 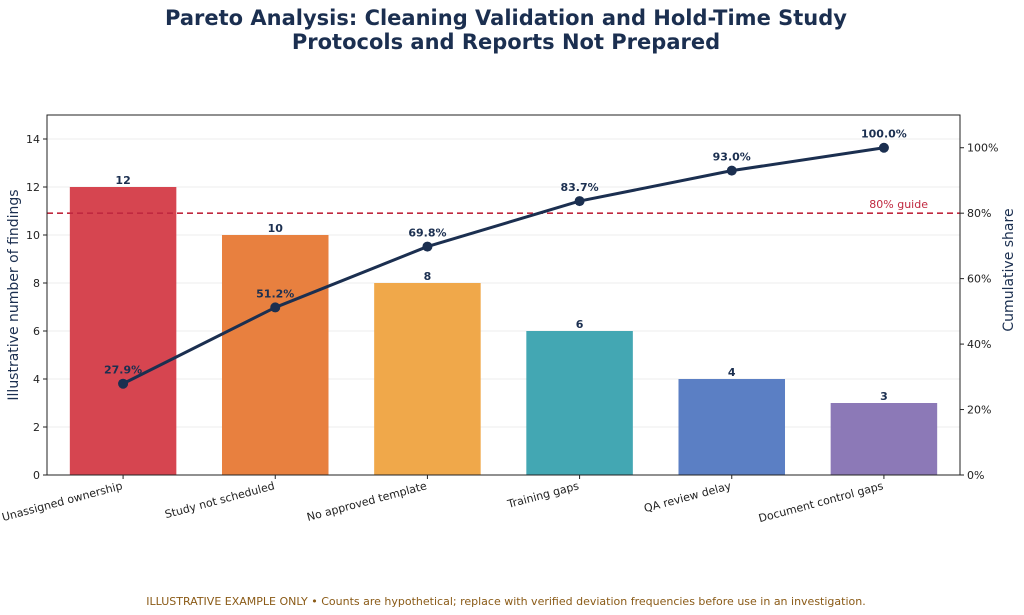 I want to click on y-tick-label: 8, so click(x=36, y=283).